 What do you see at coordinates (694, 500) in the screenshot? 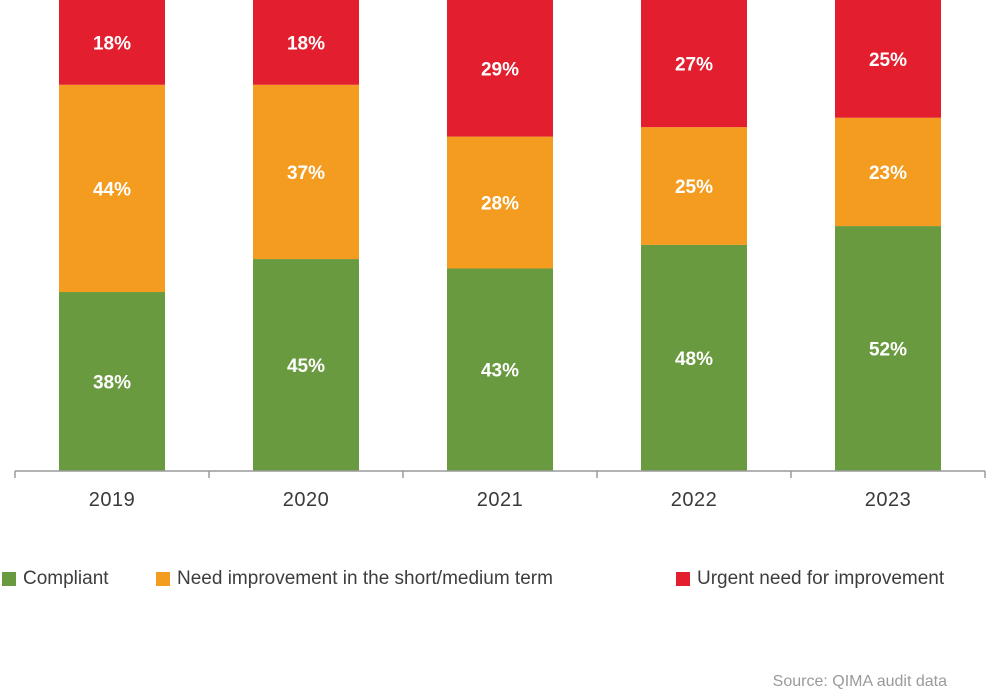
I see `x-tick-label-2022: 2022` at bounding box center [694, 500].